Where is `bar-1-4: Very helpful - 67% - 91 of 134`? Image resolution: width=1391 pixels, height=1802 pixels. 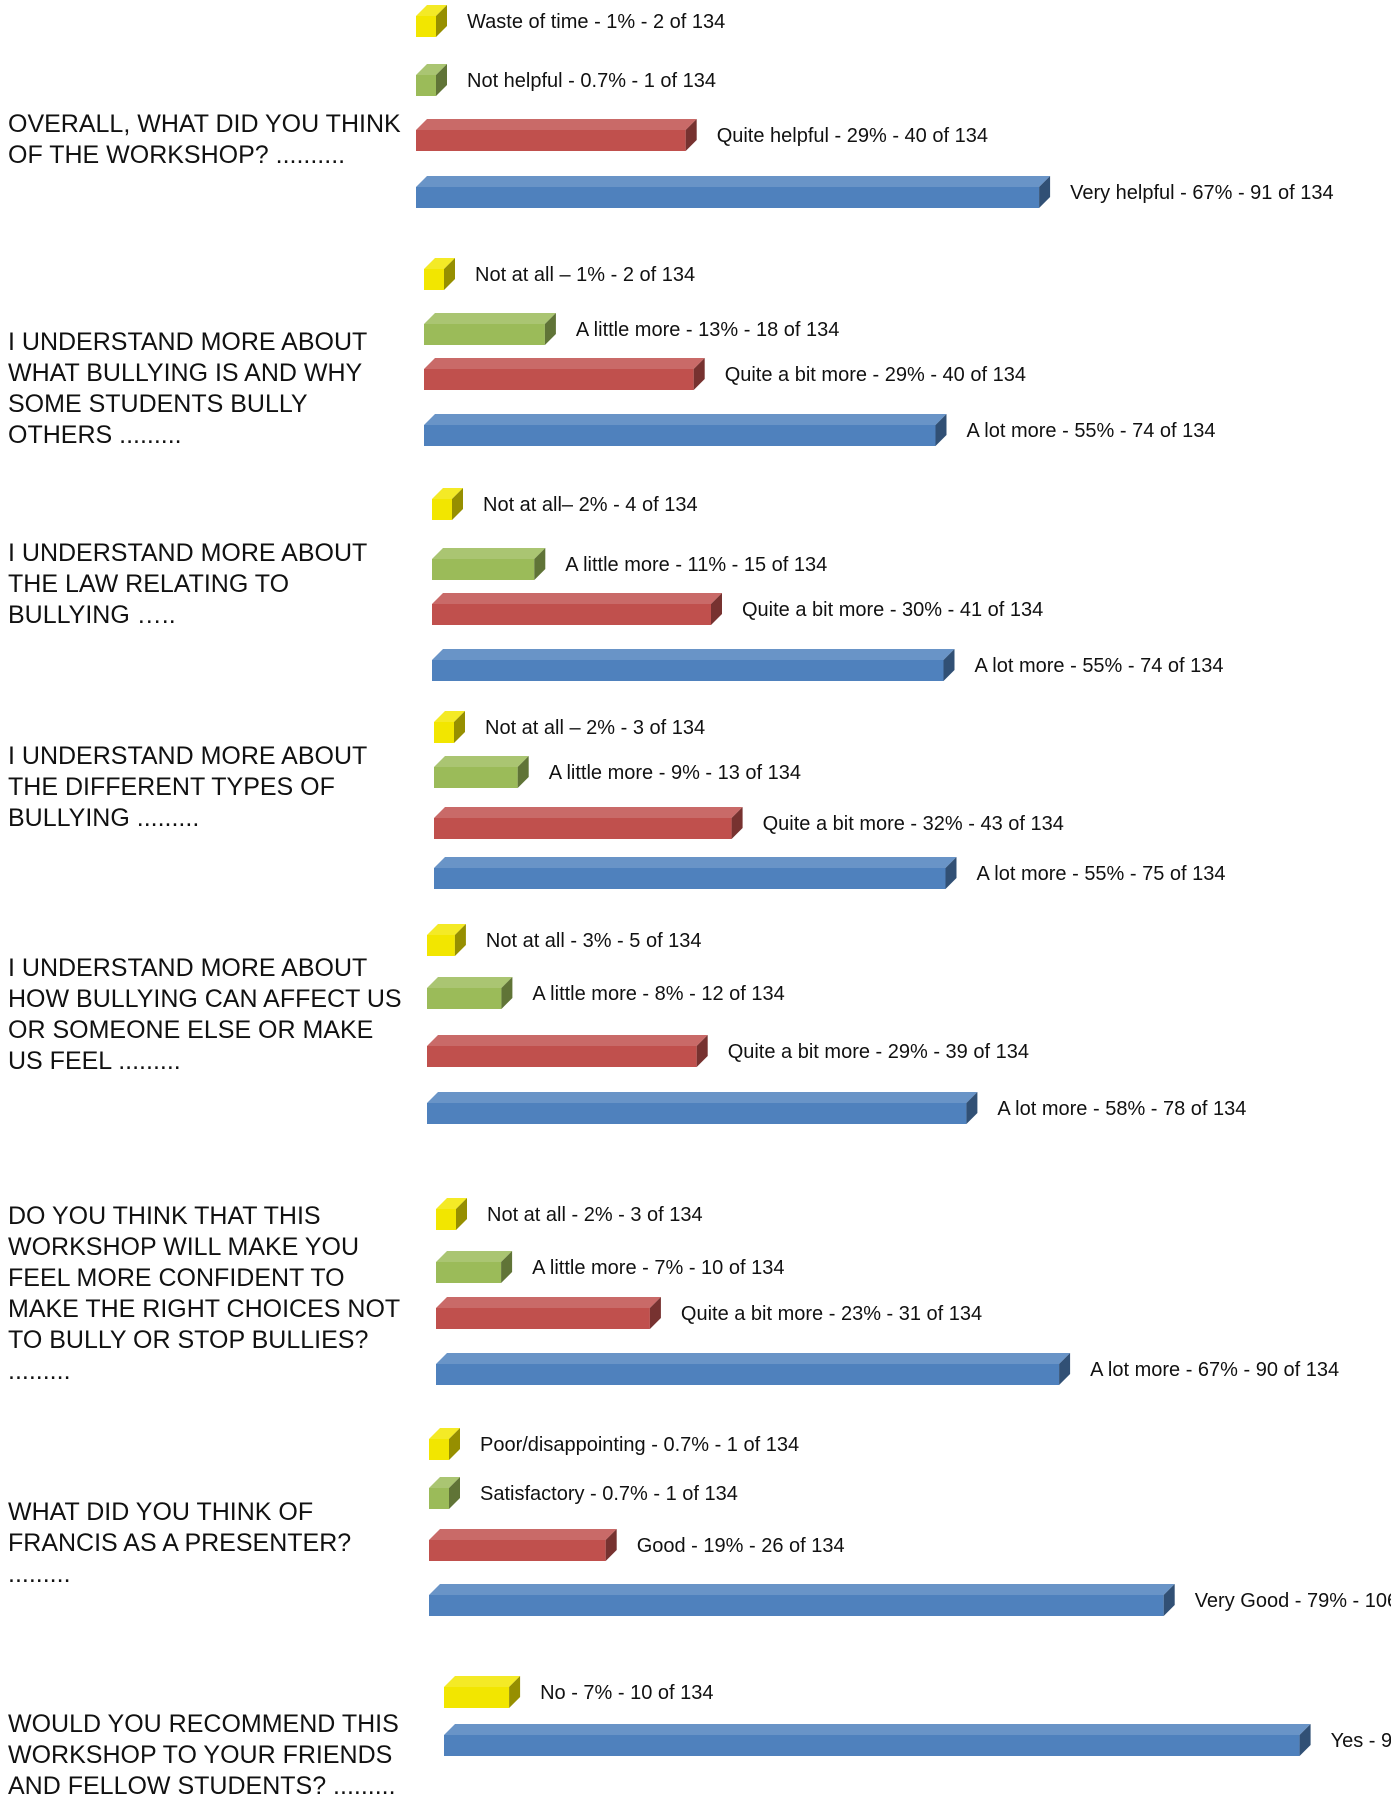
bar-1-4: Very helpful - 67% - 91 of 134 is located at coordinates (875, 192).